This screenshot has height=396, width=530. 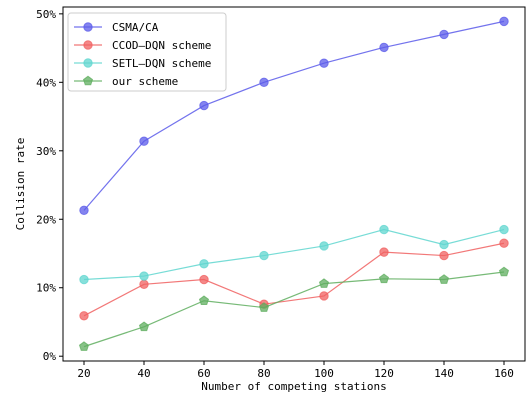 What do you see at coordinates (46, 14) in the screenshot?
I see `y-tick-label: 50%` at bounding box center [46, 14].